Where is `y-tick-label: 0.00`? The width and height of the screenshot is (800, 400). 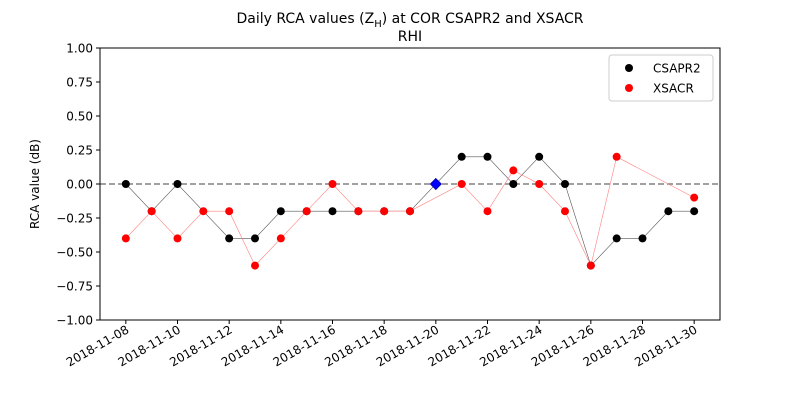 y-tick-label: 0.00 is located at coordinates (79, 185).